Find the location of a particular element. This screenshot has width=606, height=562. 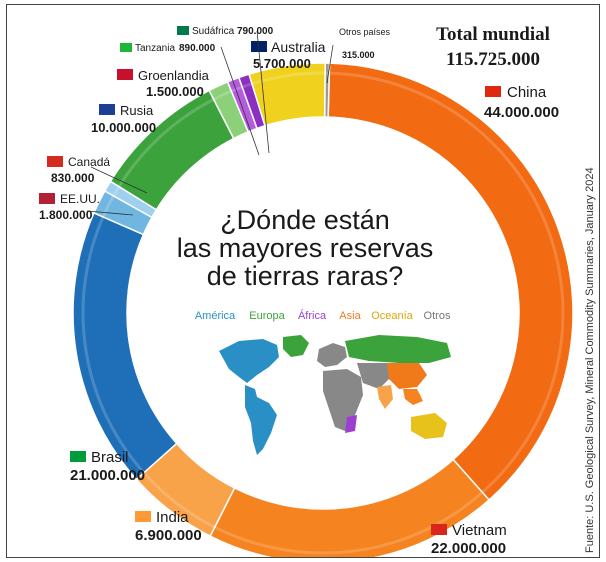

label-south-africa-name: Sudáfrica is located at coordinates (213, 31).